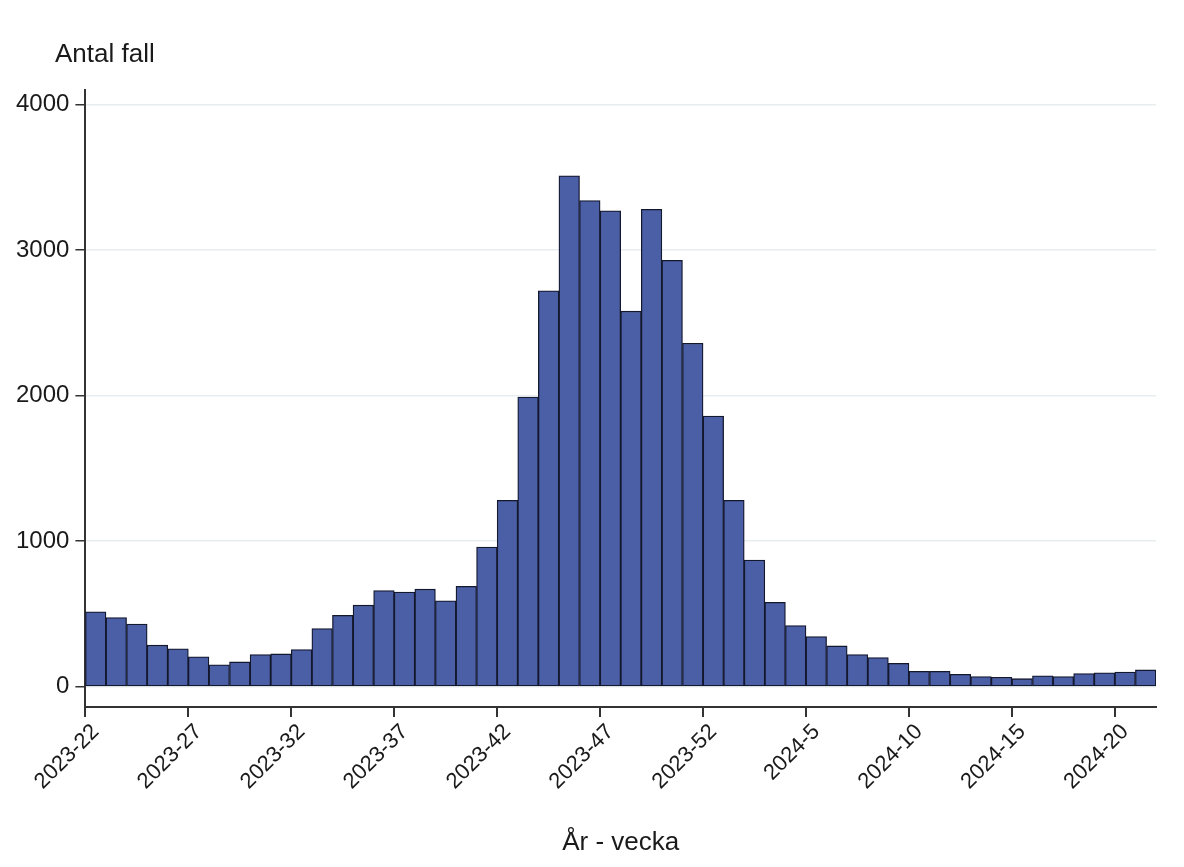 The height and width of the screenshot is (867, 1184). What do you see at coordinates (63, 685) in the screenshot?
I see `y-tick-label: 0` at bounding box center [63, 685].